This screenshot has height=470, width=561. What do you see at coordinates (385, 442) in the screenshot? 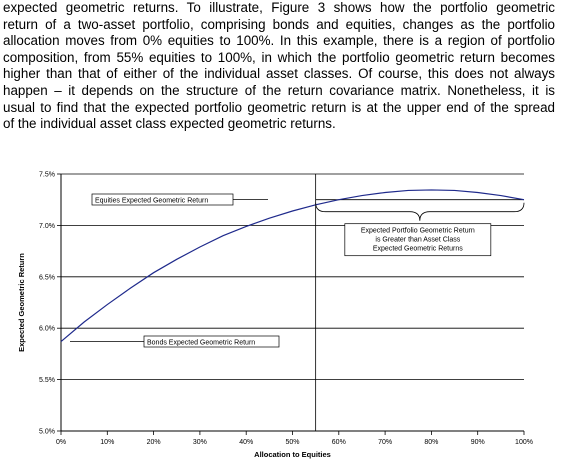
I see `x-tick-label: 70%` at bounding box center [385, 442].